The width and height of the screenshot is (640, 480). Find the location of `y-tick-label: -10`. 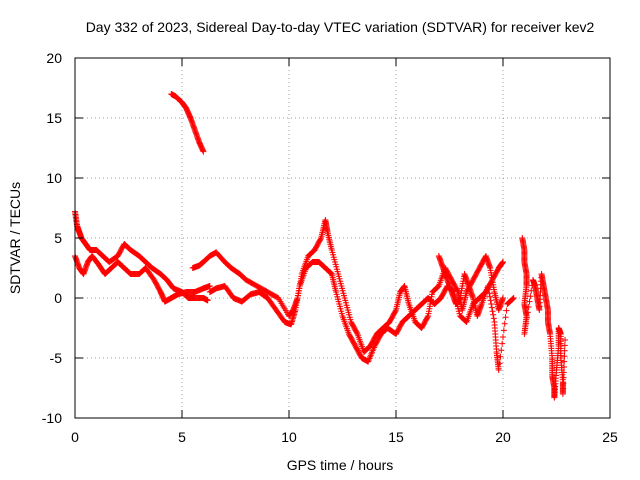

y-tick-label: -10 is located at coordinates (52, 418).